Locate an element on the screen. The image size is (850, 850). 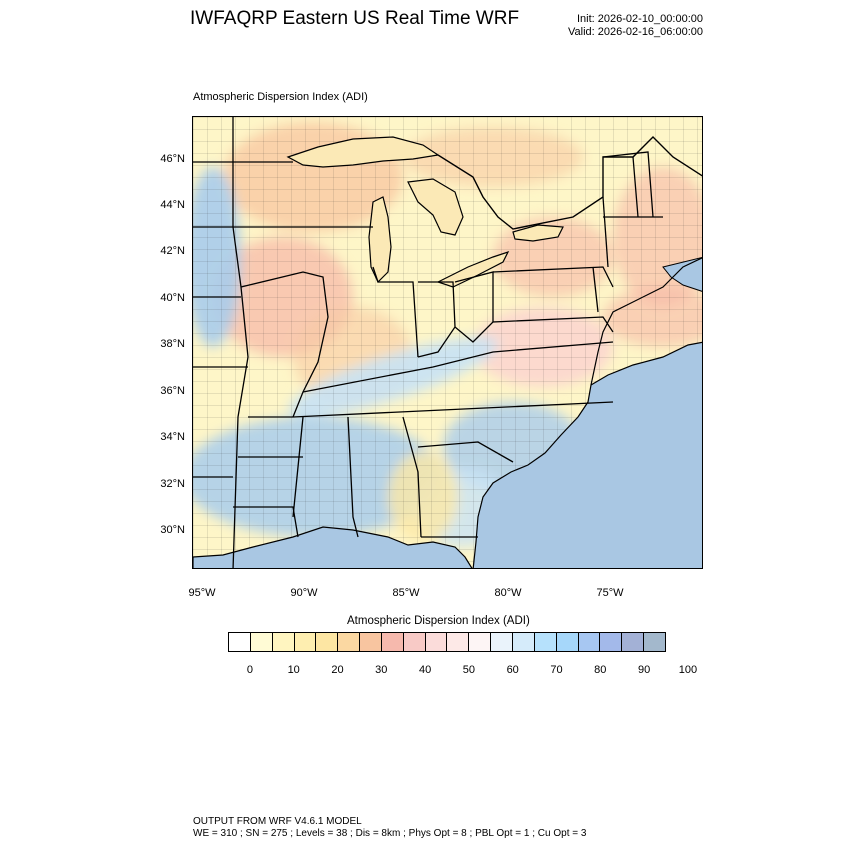
lat-label-32n: 32°N is located at coordinates (172, 484).